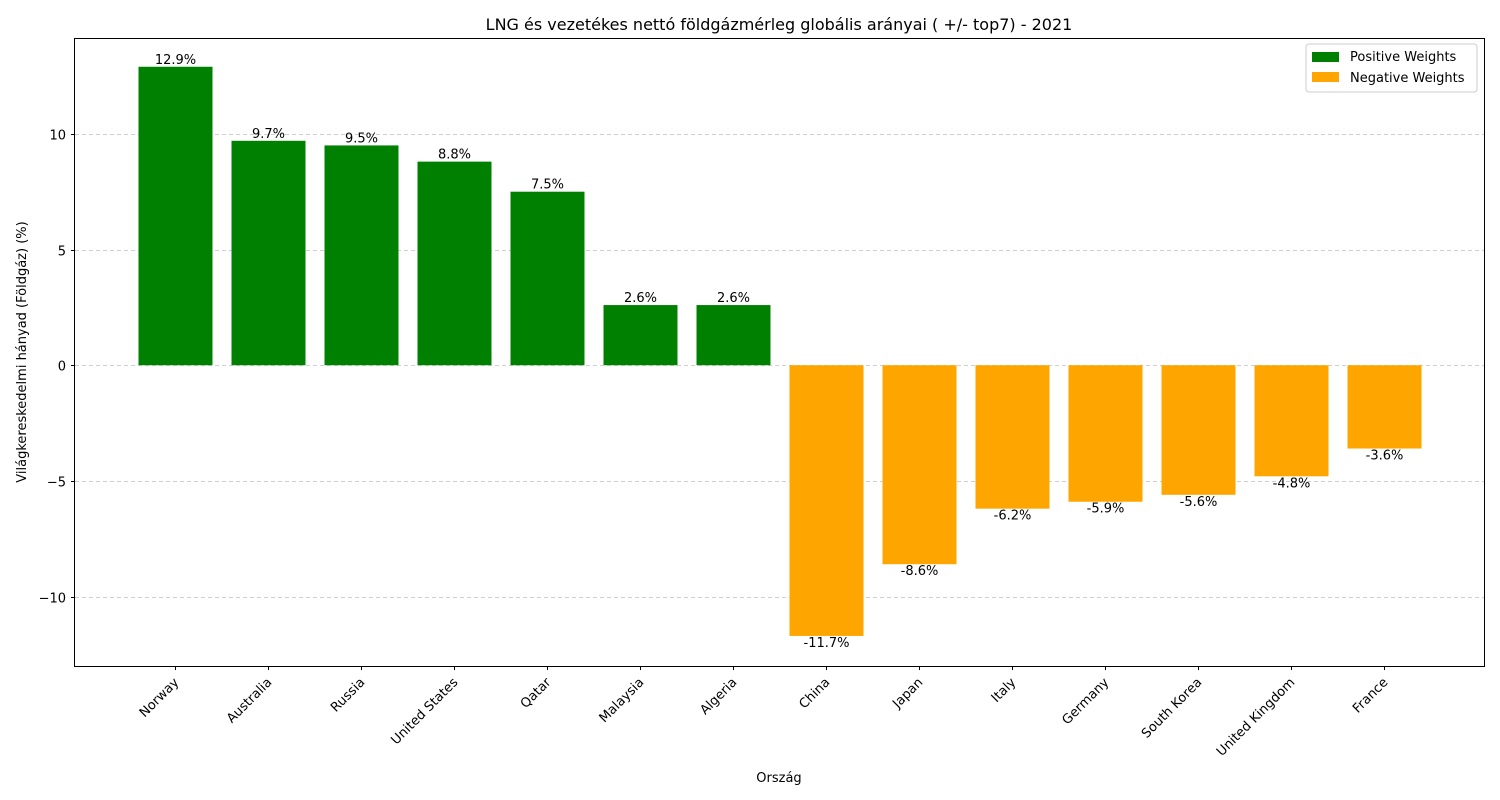 The image size is (1500, 800). Describe the element at coordinates (361, 138) in the screenshot. I see `bar-value-label: 9.5%` at that location.